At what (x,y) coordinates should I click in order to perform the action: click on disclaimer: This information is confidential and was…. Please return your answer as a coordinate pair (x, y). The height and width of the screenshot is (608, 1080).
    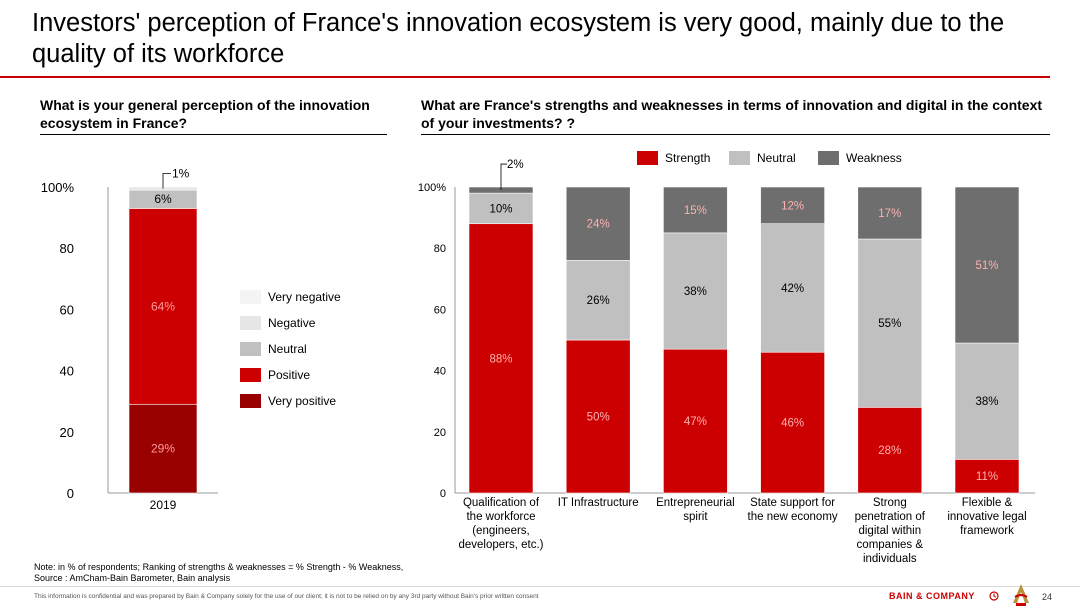
    Looking at the image, I should click on (286, 596).